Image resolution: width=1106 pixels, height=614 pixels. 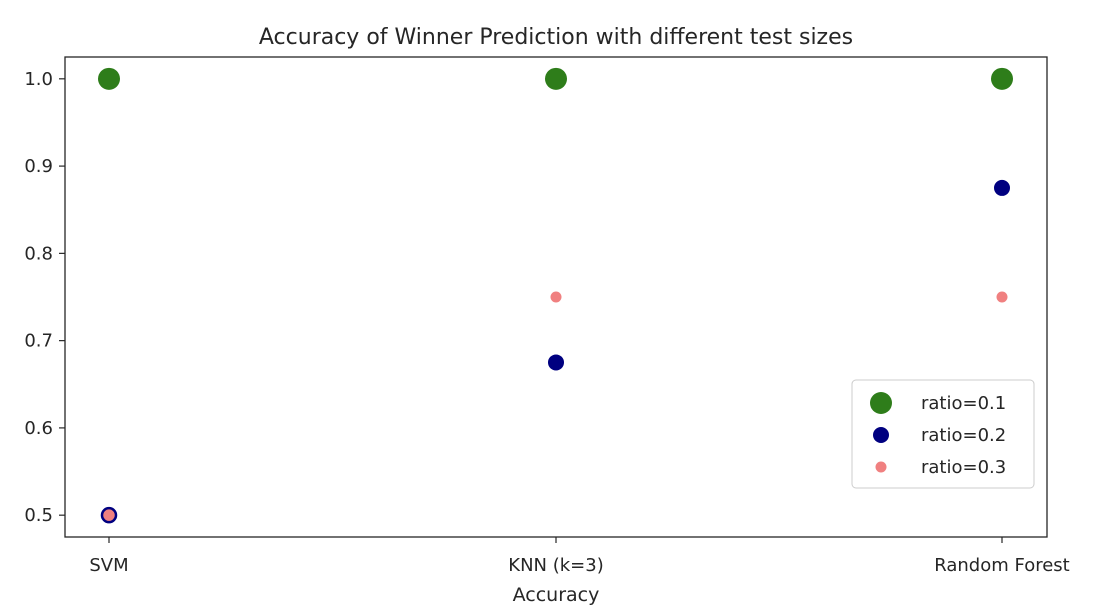 What do you see at coordinates (963, 467) in the screenshot?
I see `legend-label: ratio=0.3` at bounding box center [963, 467].